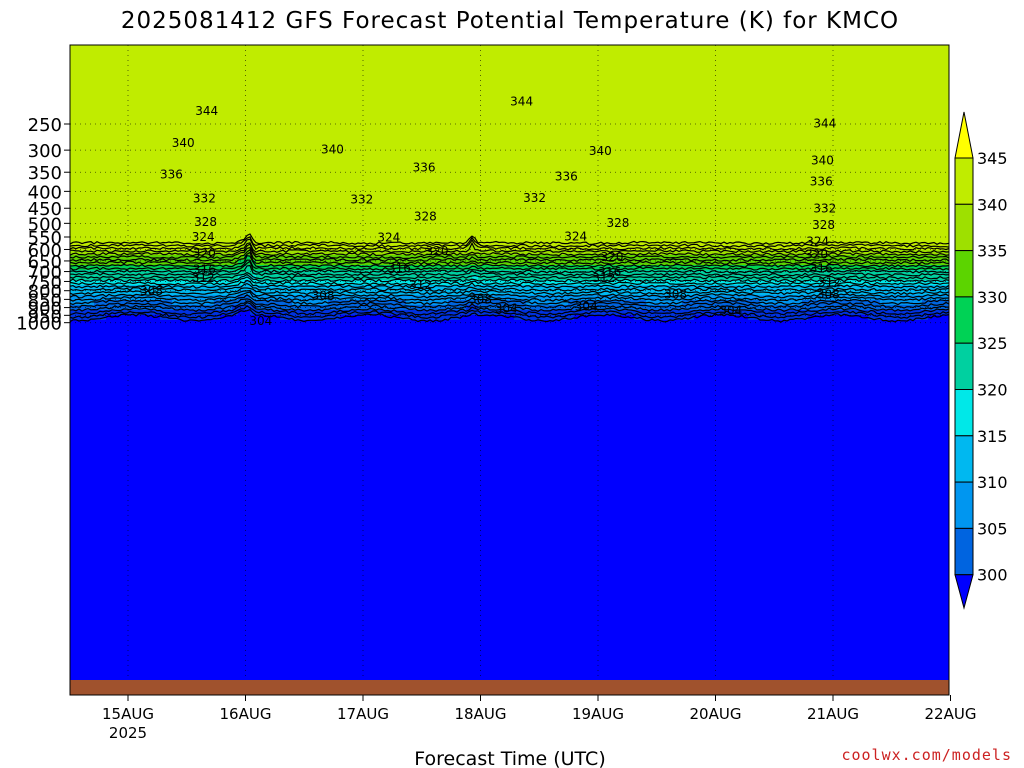 Image resolution: width=1024 pixels, height=768 pixels. What do you see at coordinates (45, 316) in the screenshot?
I see `y-tick-label: 950` at bounding box center [45, 316].